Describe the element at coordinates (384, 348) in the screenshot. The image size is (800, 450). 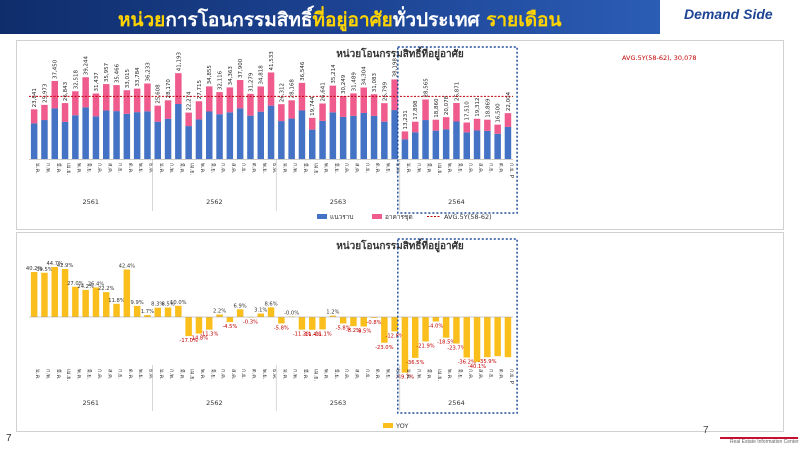
I see `yoy-value-label: -23.0%` at that location.